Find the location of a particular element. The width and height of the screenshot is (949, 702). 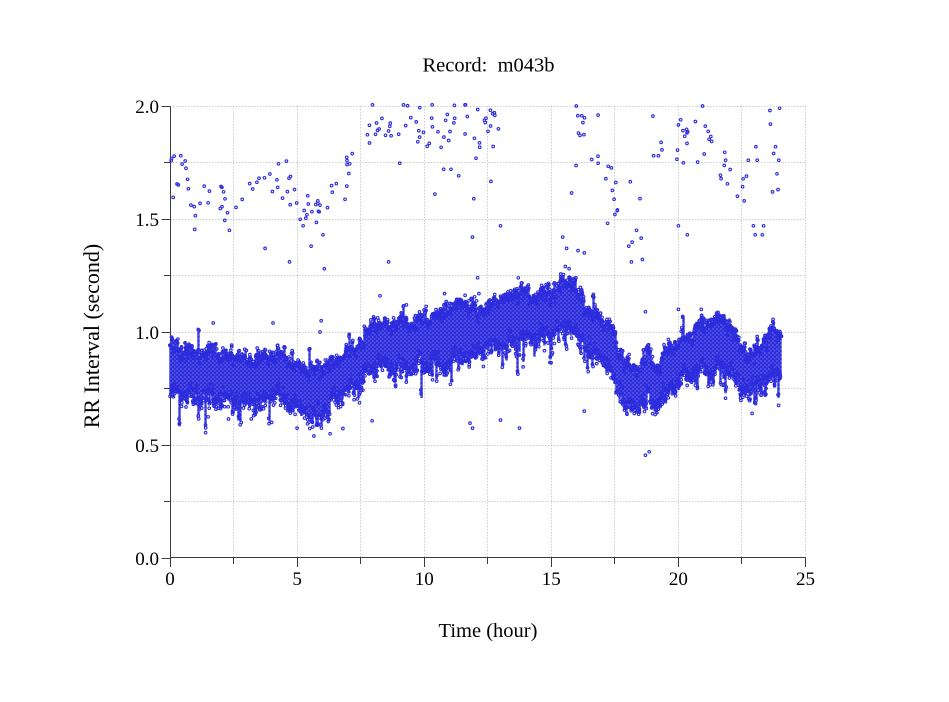

svg-text: 0.5 is located at coordinates (147, 446).